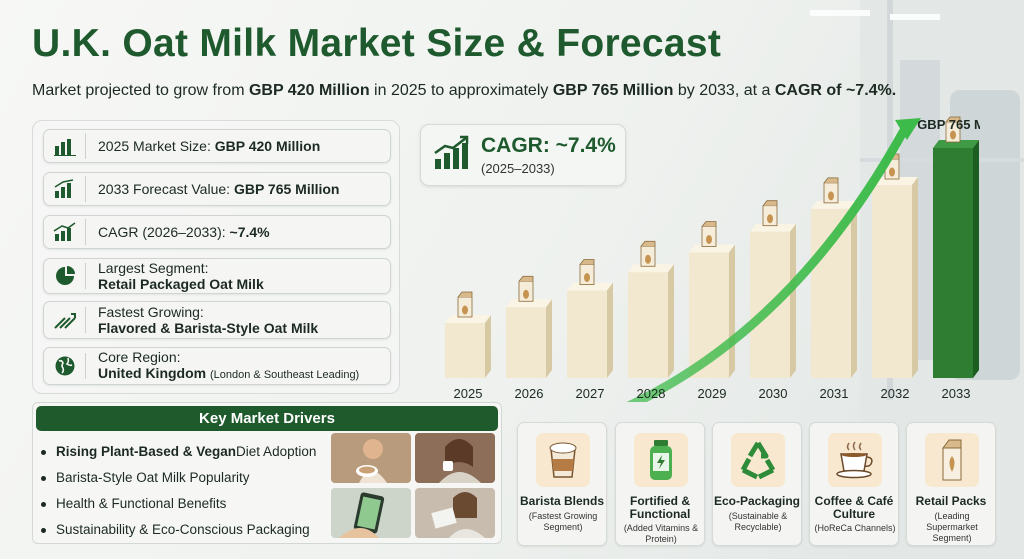  I want to click on segment-title: Barista Blends, so click(562, 501).